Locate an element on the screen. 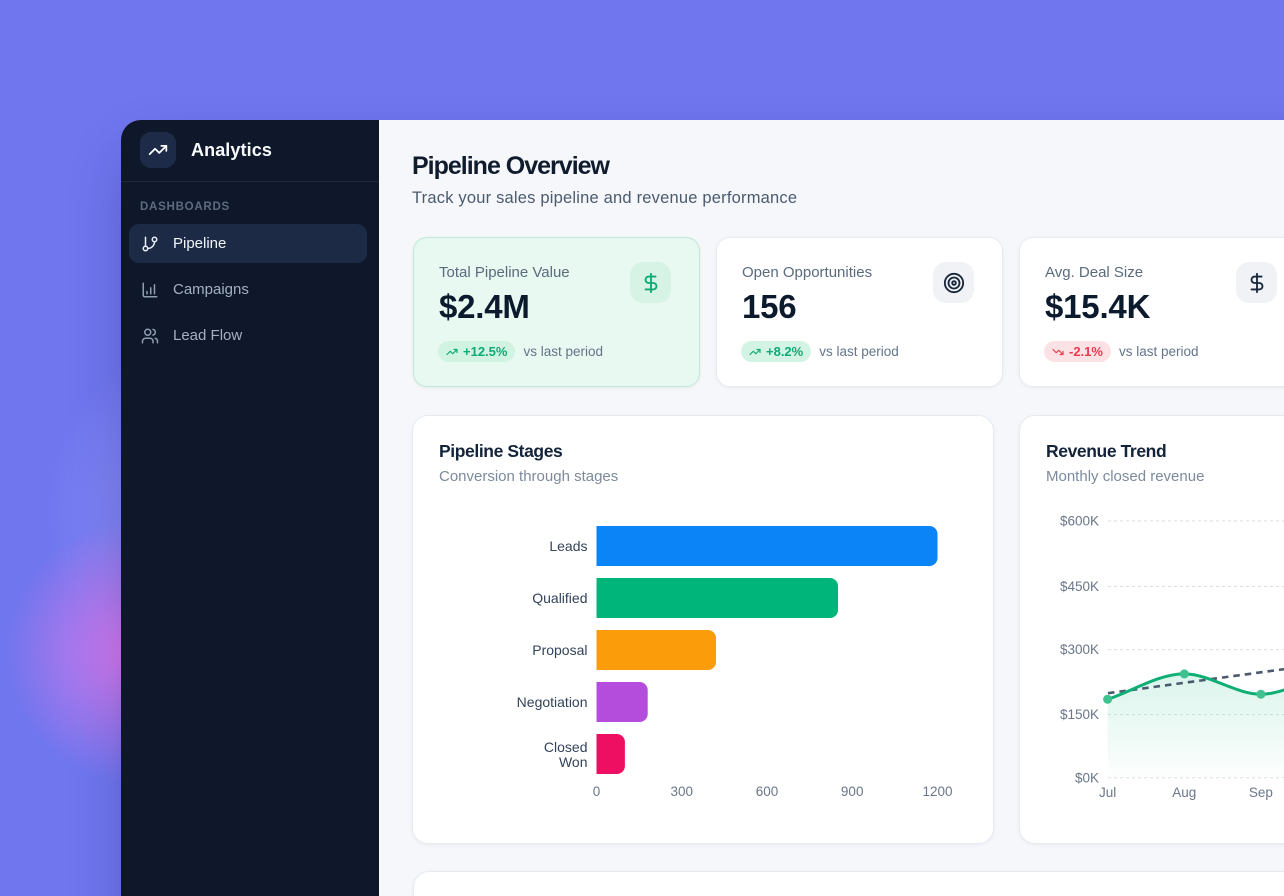 The image size is (1284, 896). svg-text: $0K is located at coordinates (1087, 777).